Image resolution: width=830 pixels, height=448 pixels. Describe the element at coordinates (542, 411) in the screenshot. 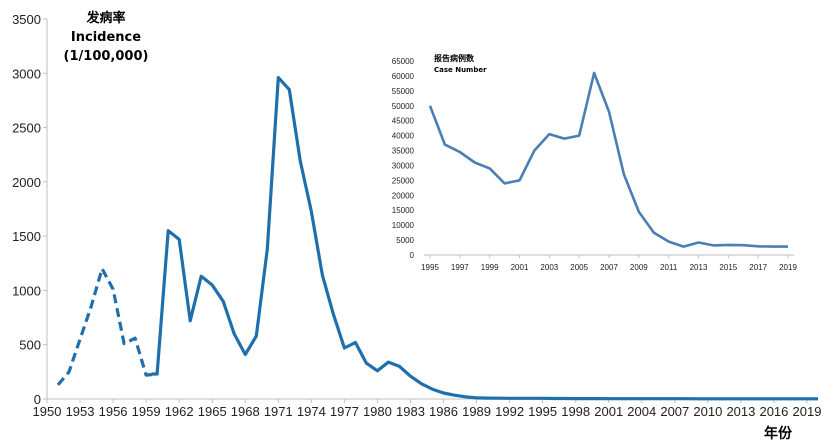

I see `x-tick-label: 1995` at that location.